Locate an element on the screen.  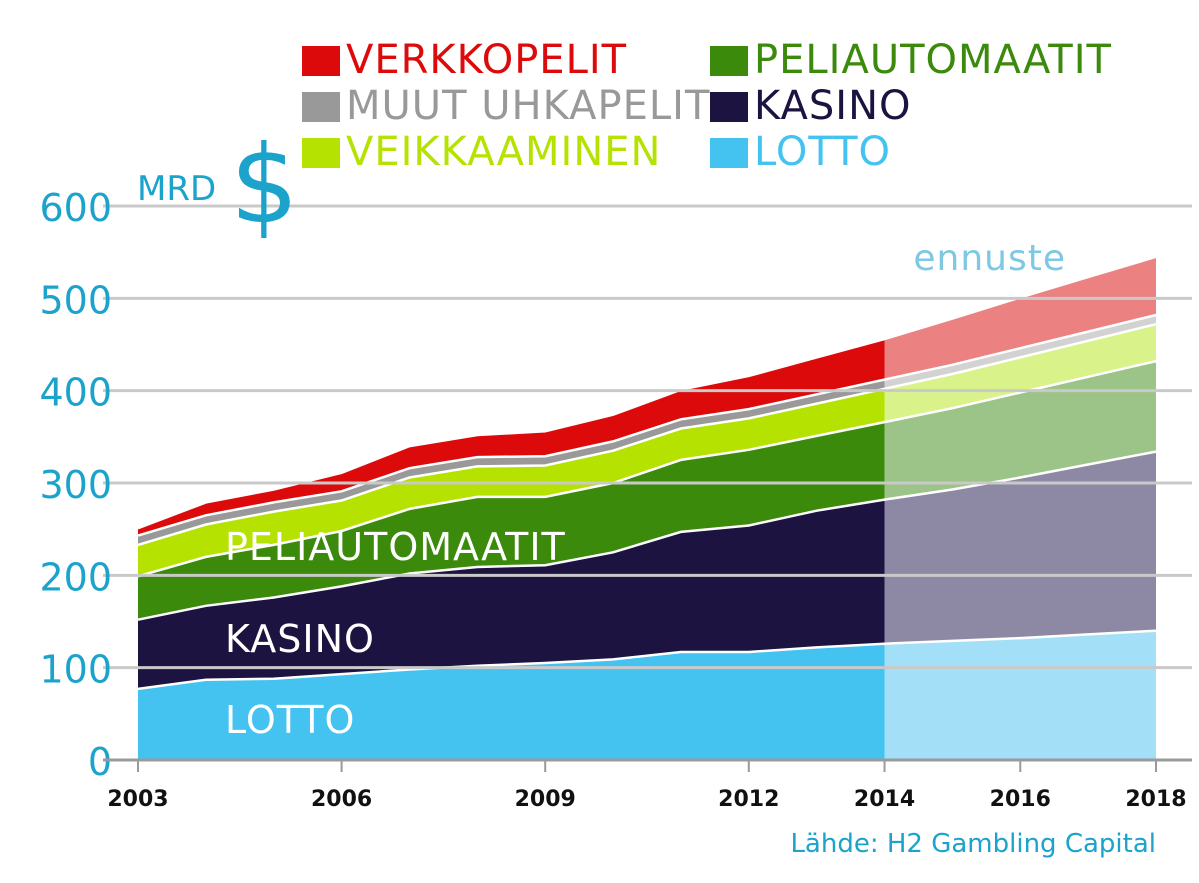
area-forecast-verkkopelit is located at coordinates (1020, 318).